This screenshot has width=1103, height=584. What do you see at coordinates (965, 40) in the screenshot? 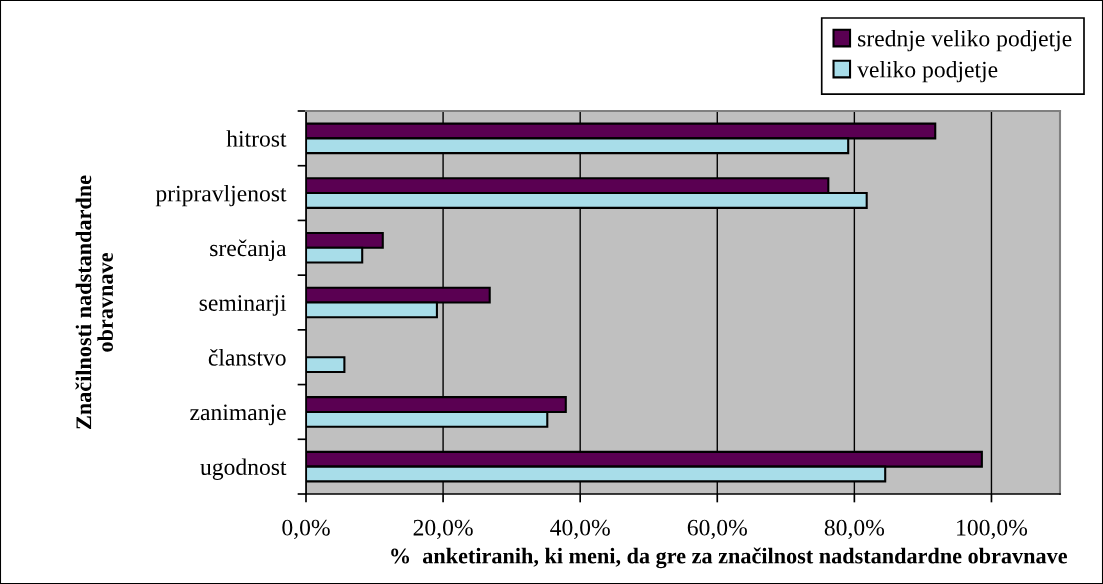
I see `legend-label: srednje veliko podjetje` at bounding box center [965, 40].